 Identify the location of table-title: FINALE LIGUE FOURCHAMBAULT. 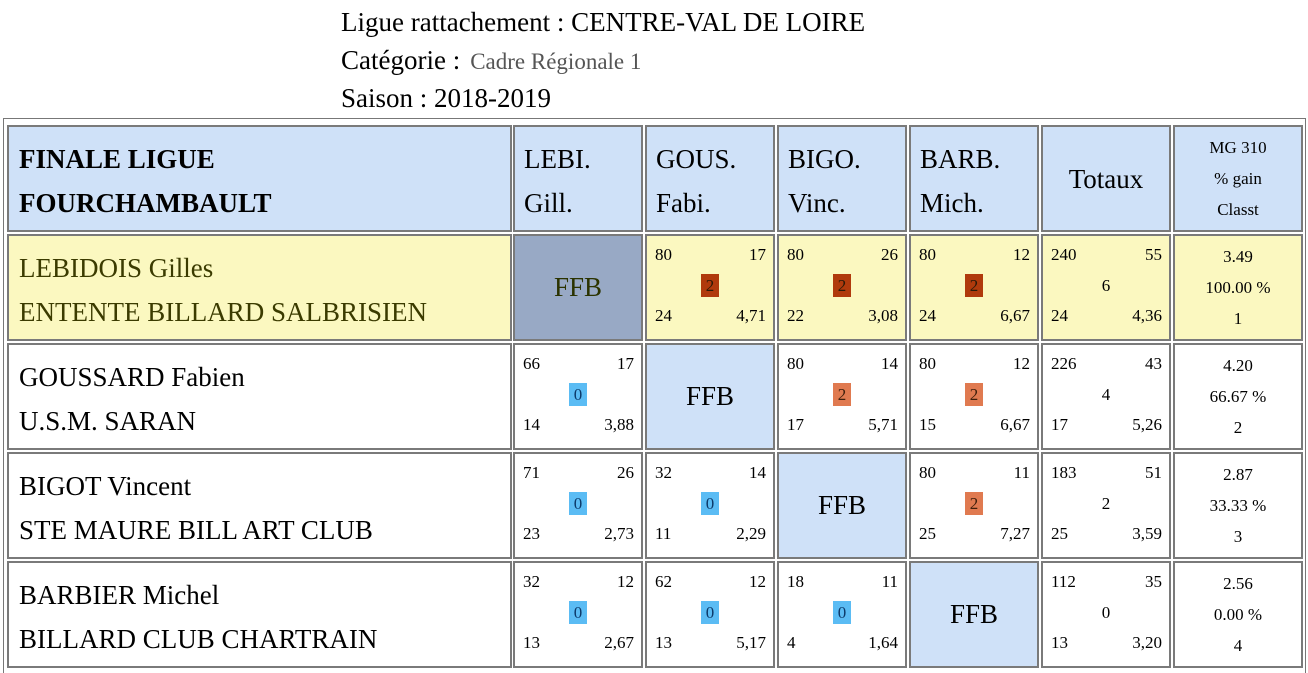
(259, 178).